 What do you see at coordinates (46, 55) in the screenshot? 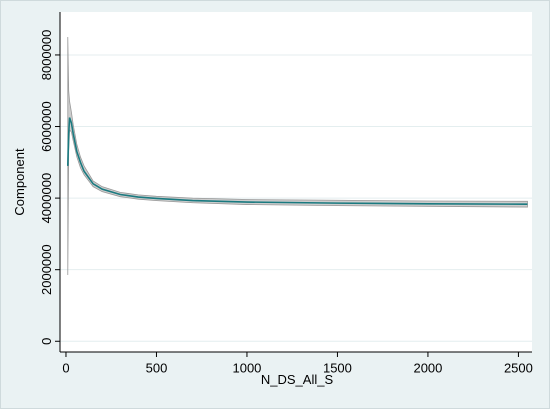
I see `y-tick-label: 8000000` at bounding box center [46, 55].